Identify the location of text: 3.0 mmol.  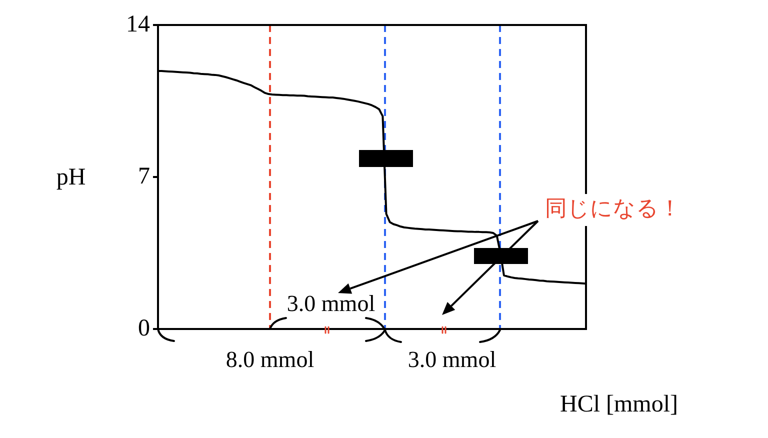
(452, 359).